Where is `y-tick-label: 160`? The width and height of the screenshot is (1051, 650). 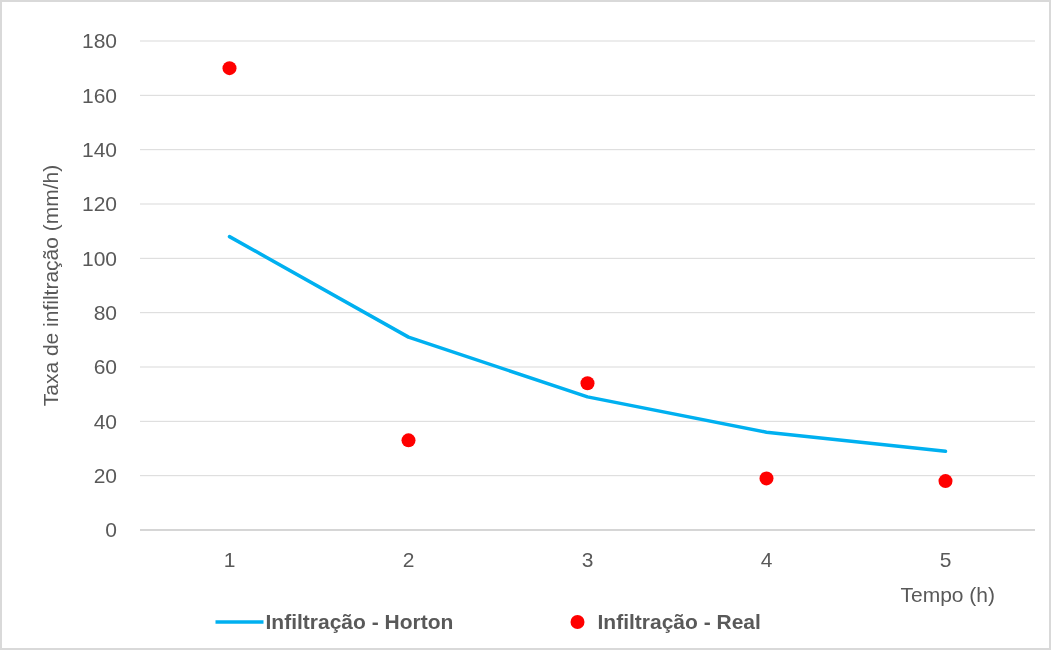 y-tick-label: 160 is located at coordinates (99, 95).